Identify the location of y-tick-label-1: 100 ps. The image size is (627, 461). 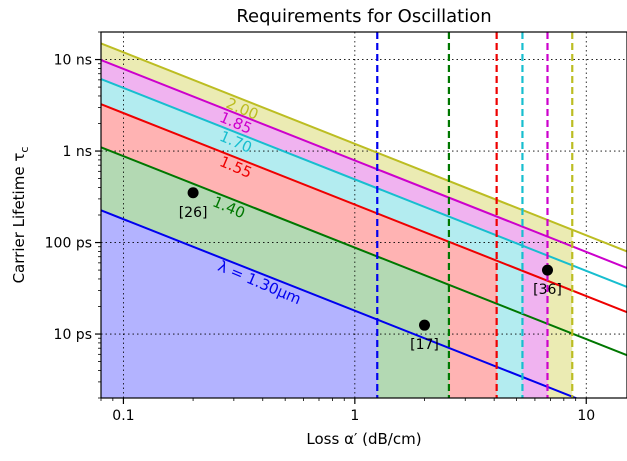
(68, 244).